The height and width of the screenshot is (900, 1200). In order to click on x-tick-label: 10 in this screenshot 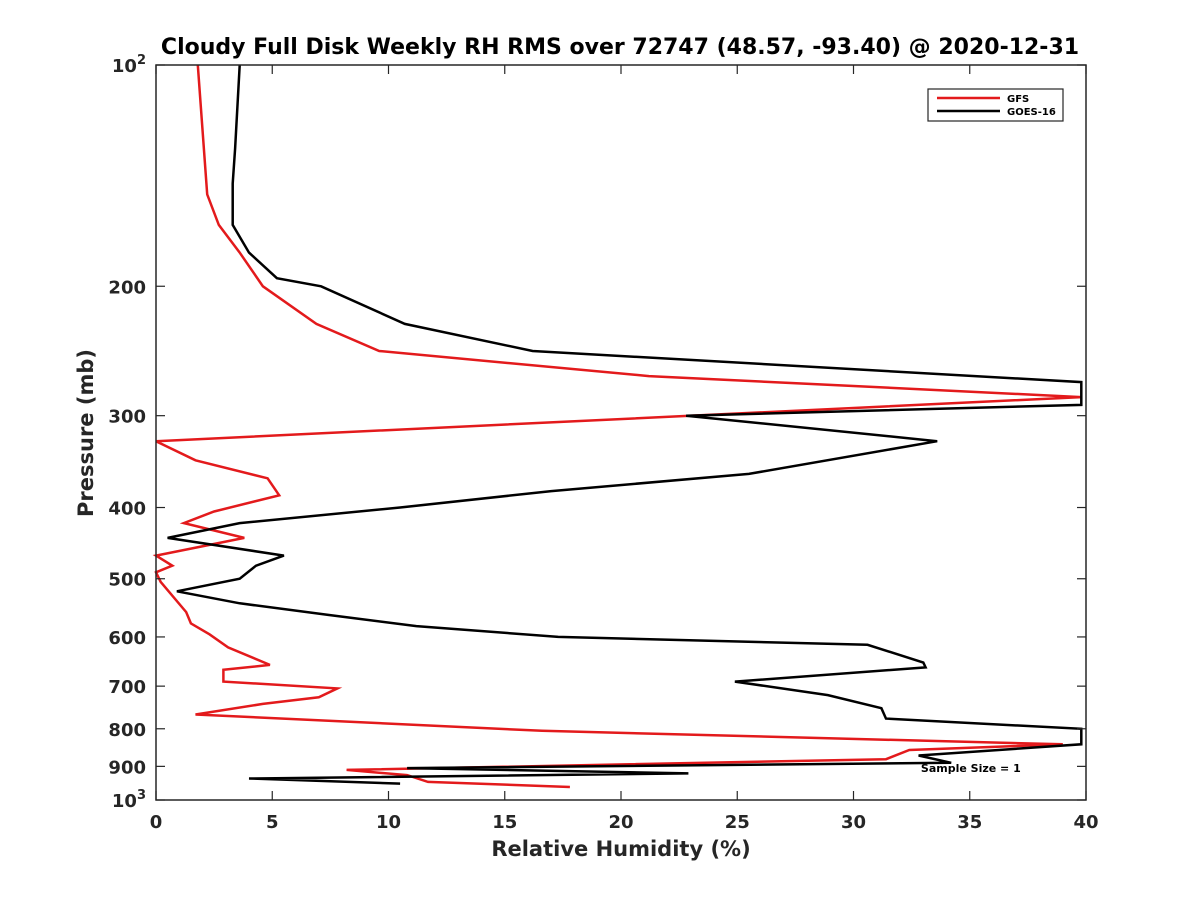, I will do `click(388, 822)`.